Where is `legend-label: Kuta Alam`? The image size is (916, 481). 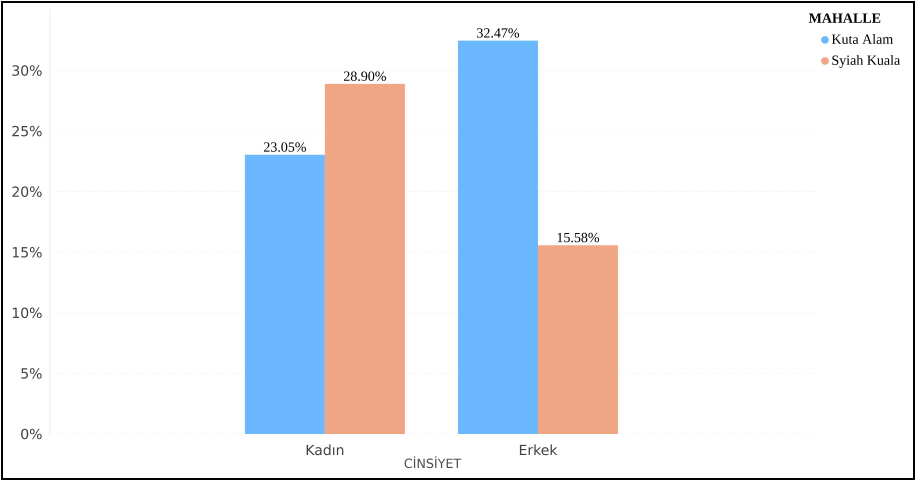
legend-label: Kuta Alam is located at coordinates (863, 39).